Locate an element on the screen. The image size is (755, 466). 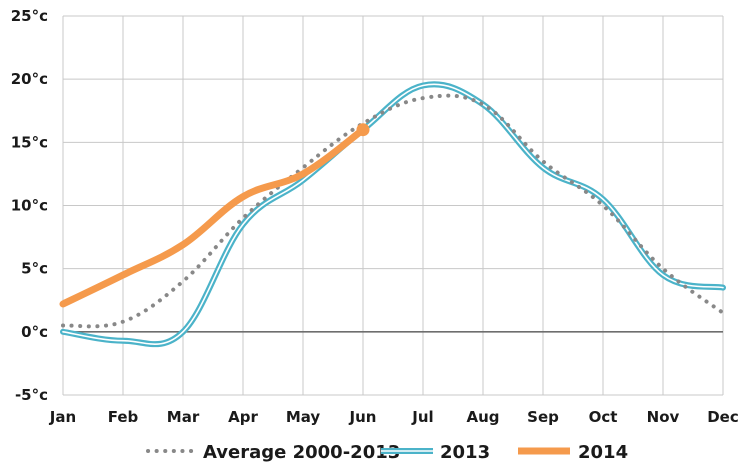
x-tick-label: Nov is located at coordinates (663, 417).